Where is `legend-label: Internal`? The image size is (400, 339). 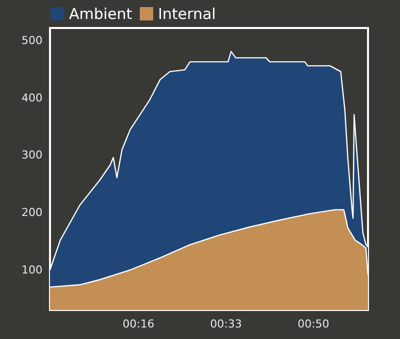
legend-label: Internal is located at coordinates (187, 13).